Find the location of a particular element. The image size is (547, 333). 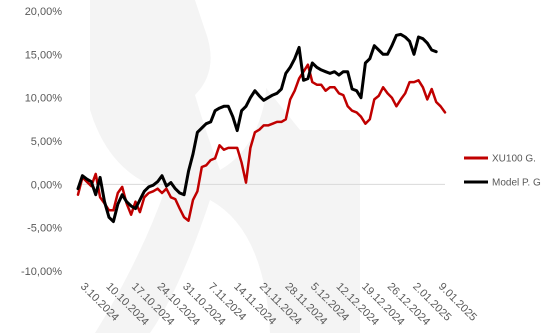

y-tick-label: 10,00% is located at coordinates (44, 99).